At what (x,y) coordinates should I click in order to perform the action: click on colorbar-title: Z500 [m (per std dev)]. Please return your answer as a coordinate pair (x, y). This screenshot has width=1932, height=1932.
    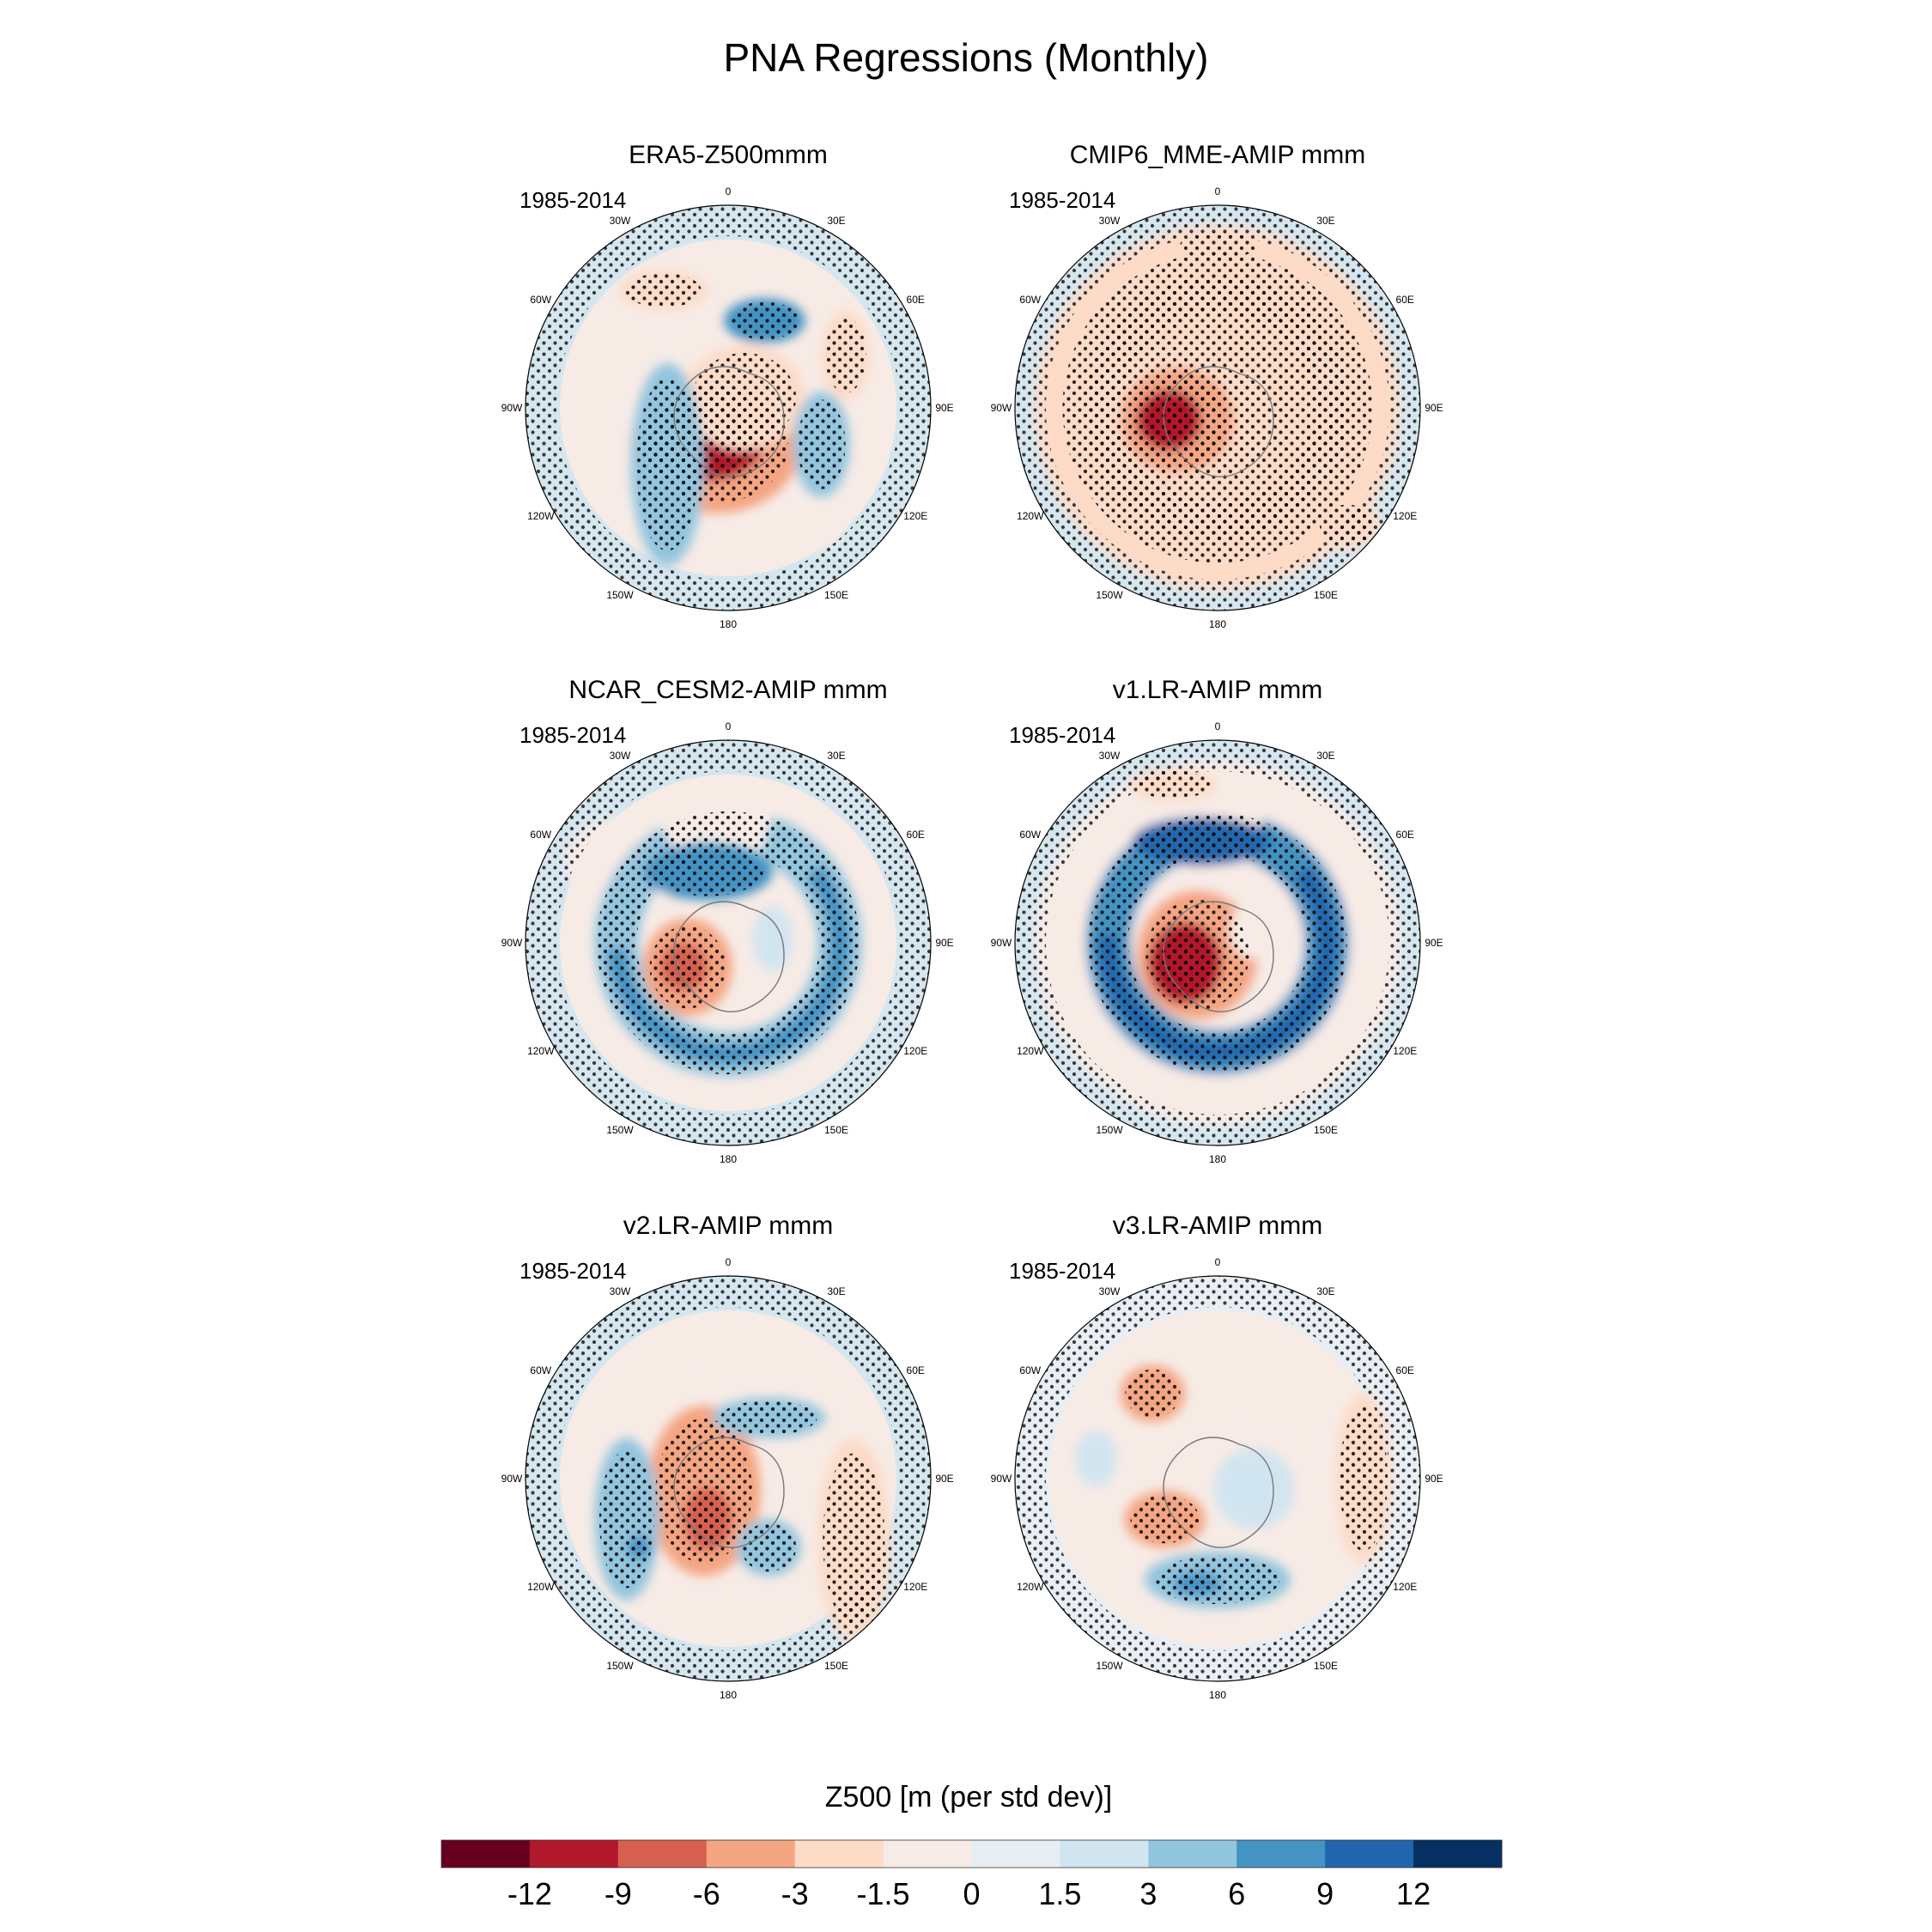
    Looking at the image, I should click on (969, 1798).